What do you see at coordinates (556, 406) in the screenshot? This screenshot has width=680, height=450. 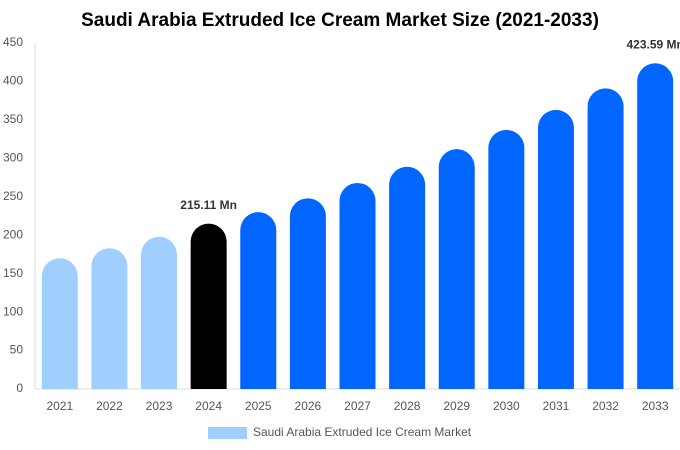 I see `x-tick-label: 2031` at bounding box center [556, 406].